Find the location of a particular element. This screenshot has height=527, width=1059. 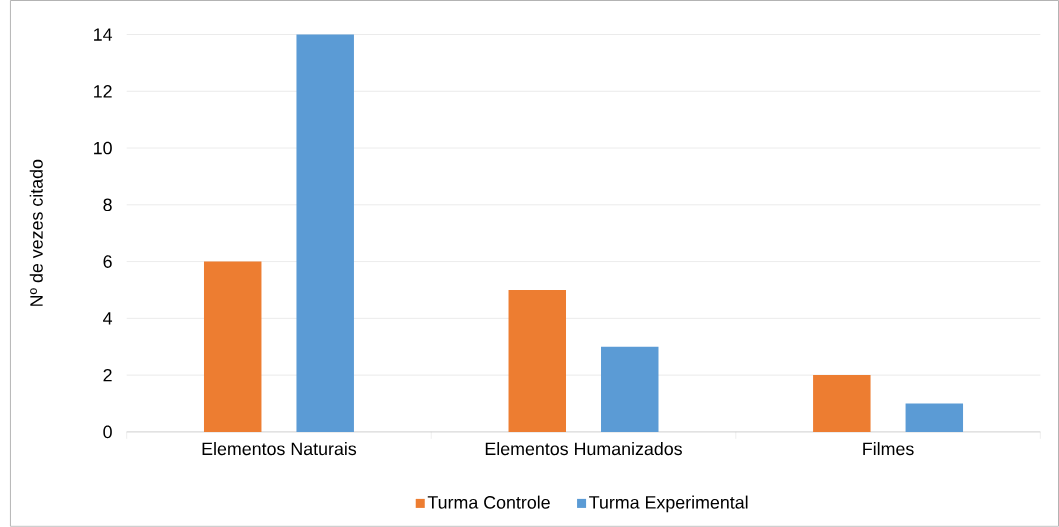

x-tick-label: Filmes is located at coordinates (888, 449).